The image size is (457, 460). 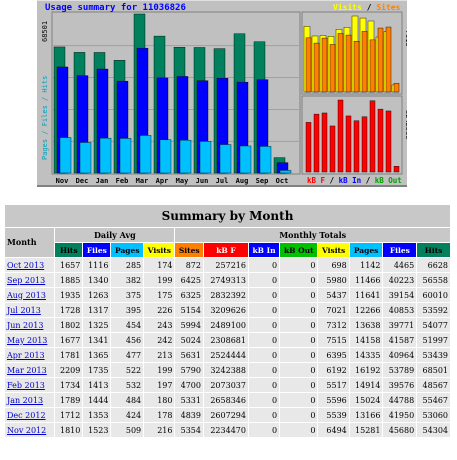 What do you see at coordinates (396, 169) in the screenshot?
I see `kbf-bar-oct` at bounding box center [396, 169].